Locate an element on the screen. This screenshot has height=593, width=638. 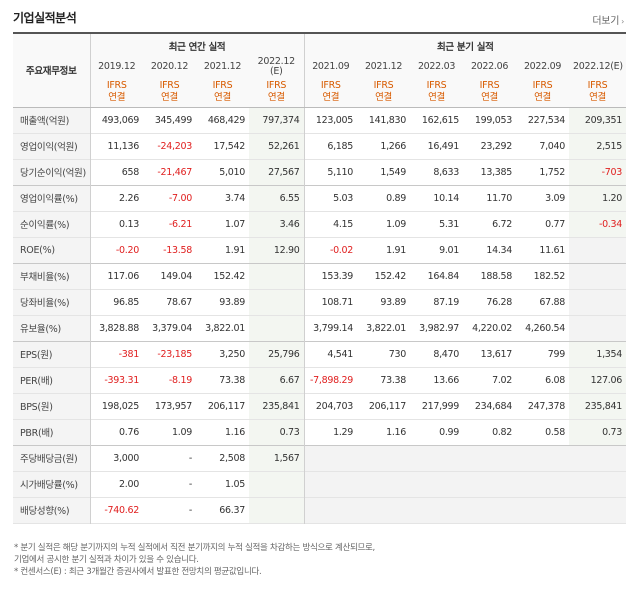
table-cell: -21,467 is located at coordinates (174, 172).